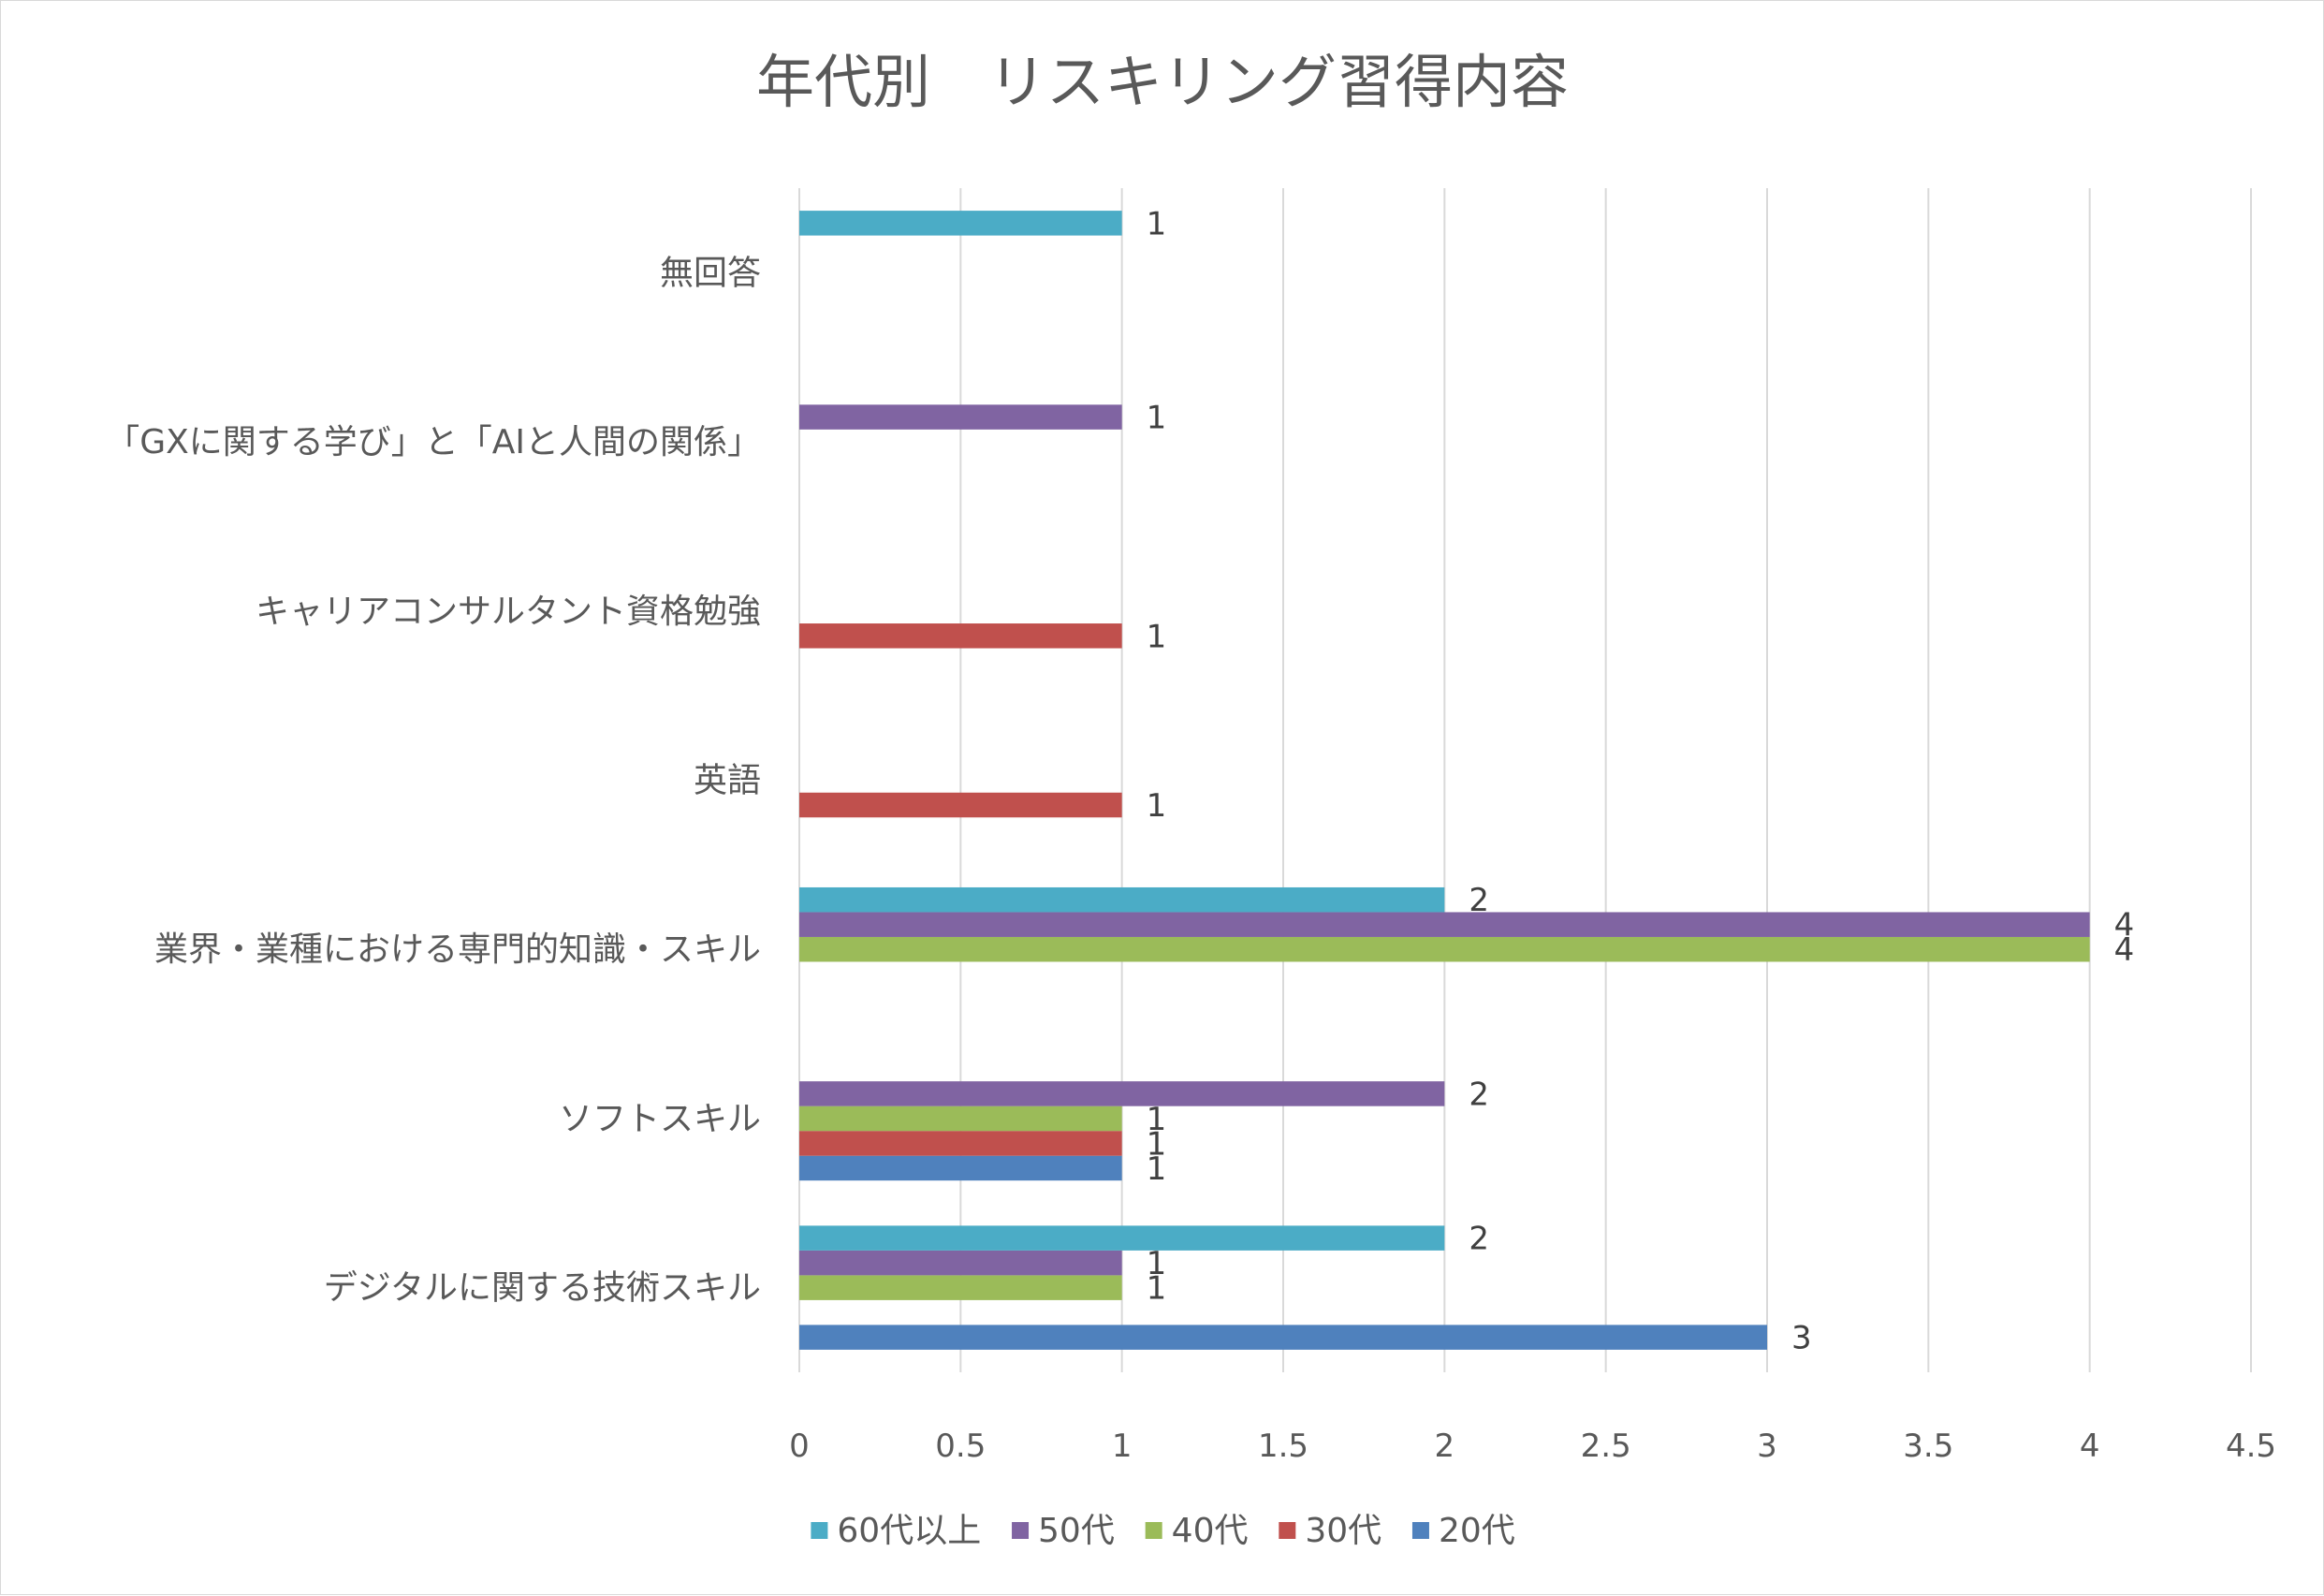  Describe the element at coordinates (457, 949) in the screenshot. I see `category-label: 業界・業種における専門的知識・スキル` at that location.